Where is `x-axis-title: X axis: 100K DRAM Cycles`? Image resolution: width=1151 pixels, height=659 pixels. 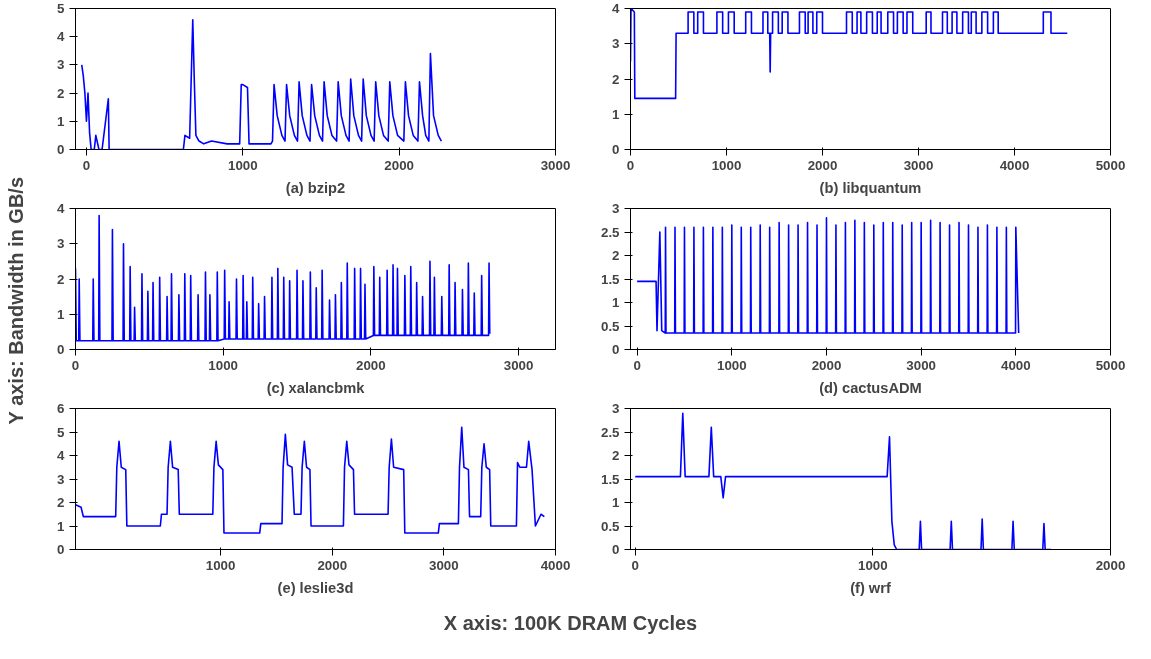 x-axis-title: X axis: 100K DRAM Cycles is located at coordinates (570, 623).